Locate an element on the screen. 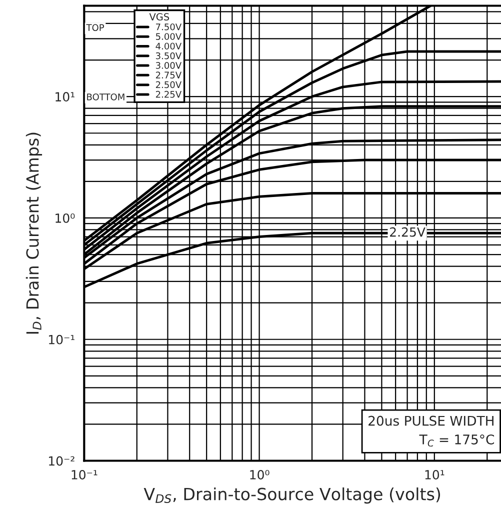 This screenshot has height=523, width=501. annotation: 2.25V is located at coordinates (408, 232).